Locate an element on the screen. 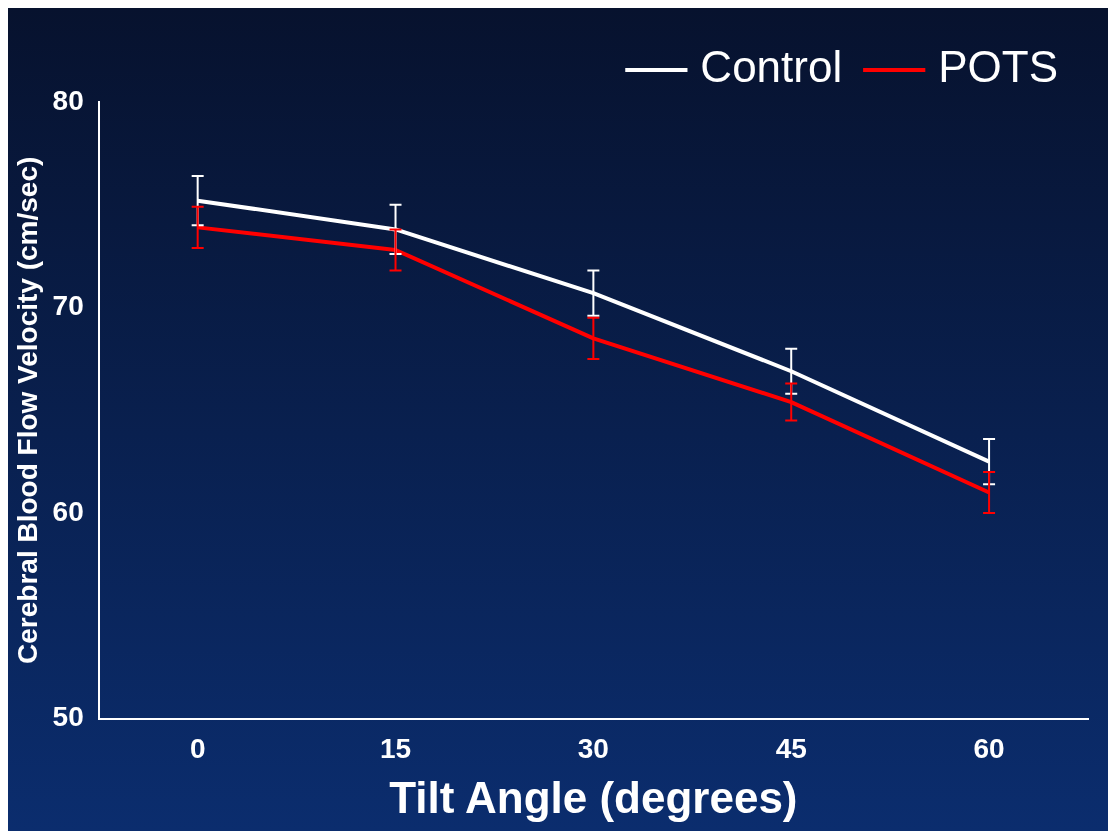 This screenshot has width=1116, height=839. x-tick-label: 30 is located at coordinates (593, 749).